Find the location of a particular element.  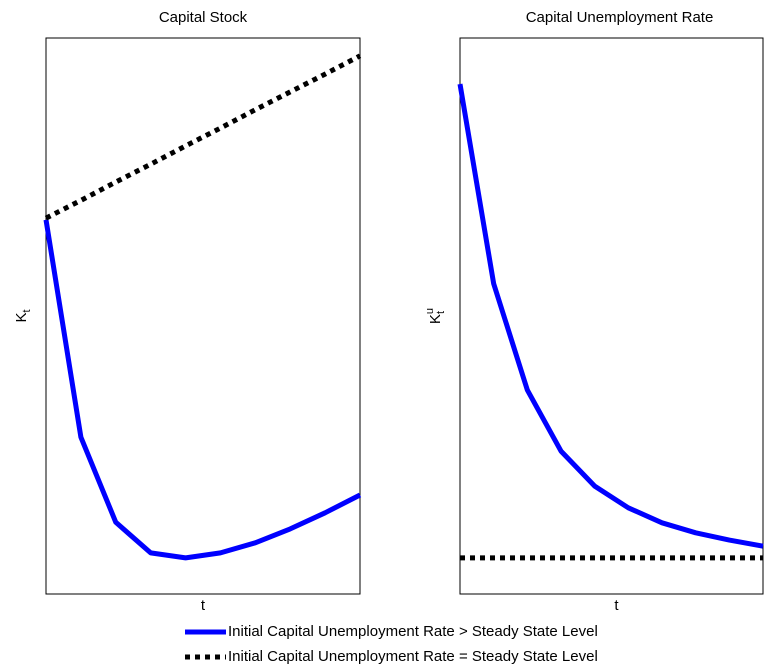

data-line is located at coordinates (203, 137).